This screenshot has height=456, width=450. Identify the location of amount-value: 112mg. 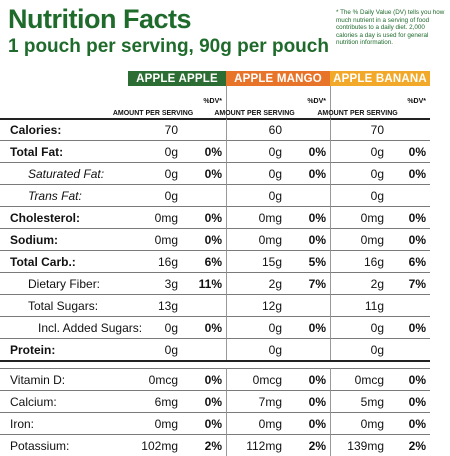
(256, 445).